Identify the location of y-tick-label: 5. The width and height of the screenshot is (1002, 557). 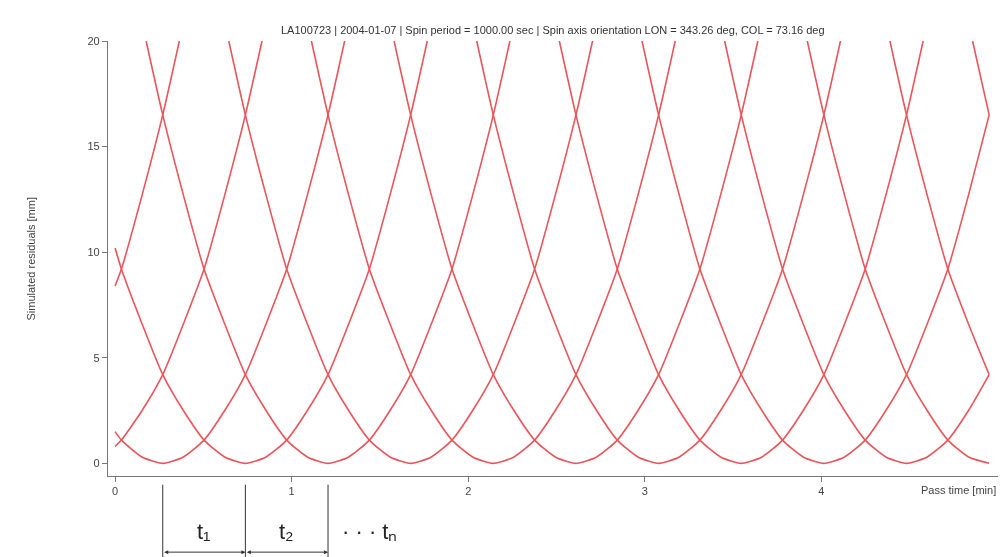
(96, 357).